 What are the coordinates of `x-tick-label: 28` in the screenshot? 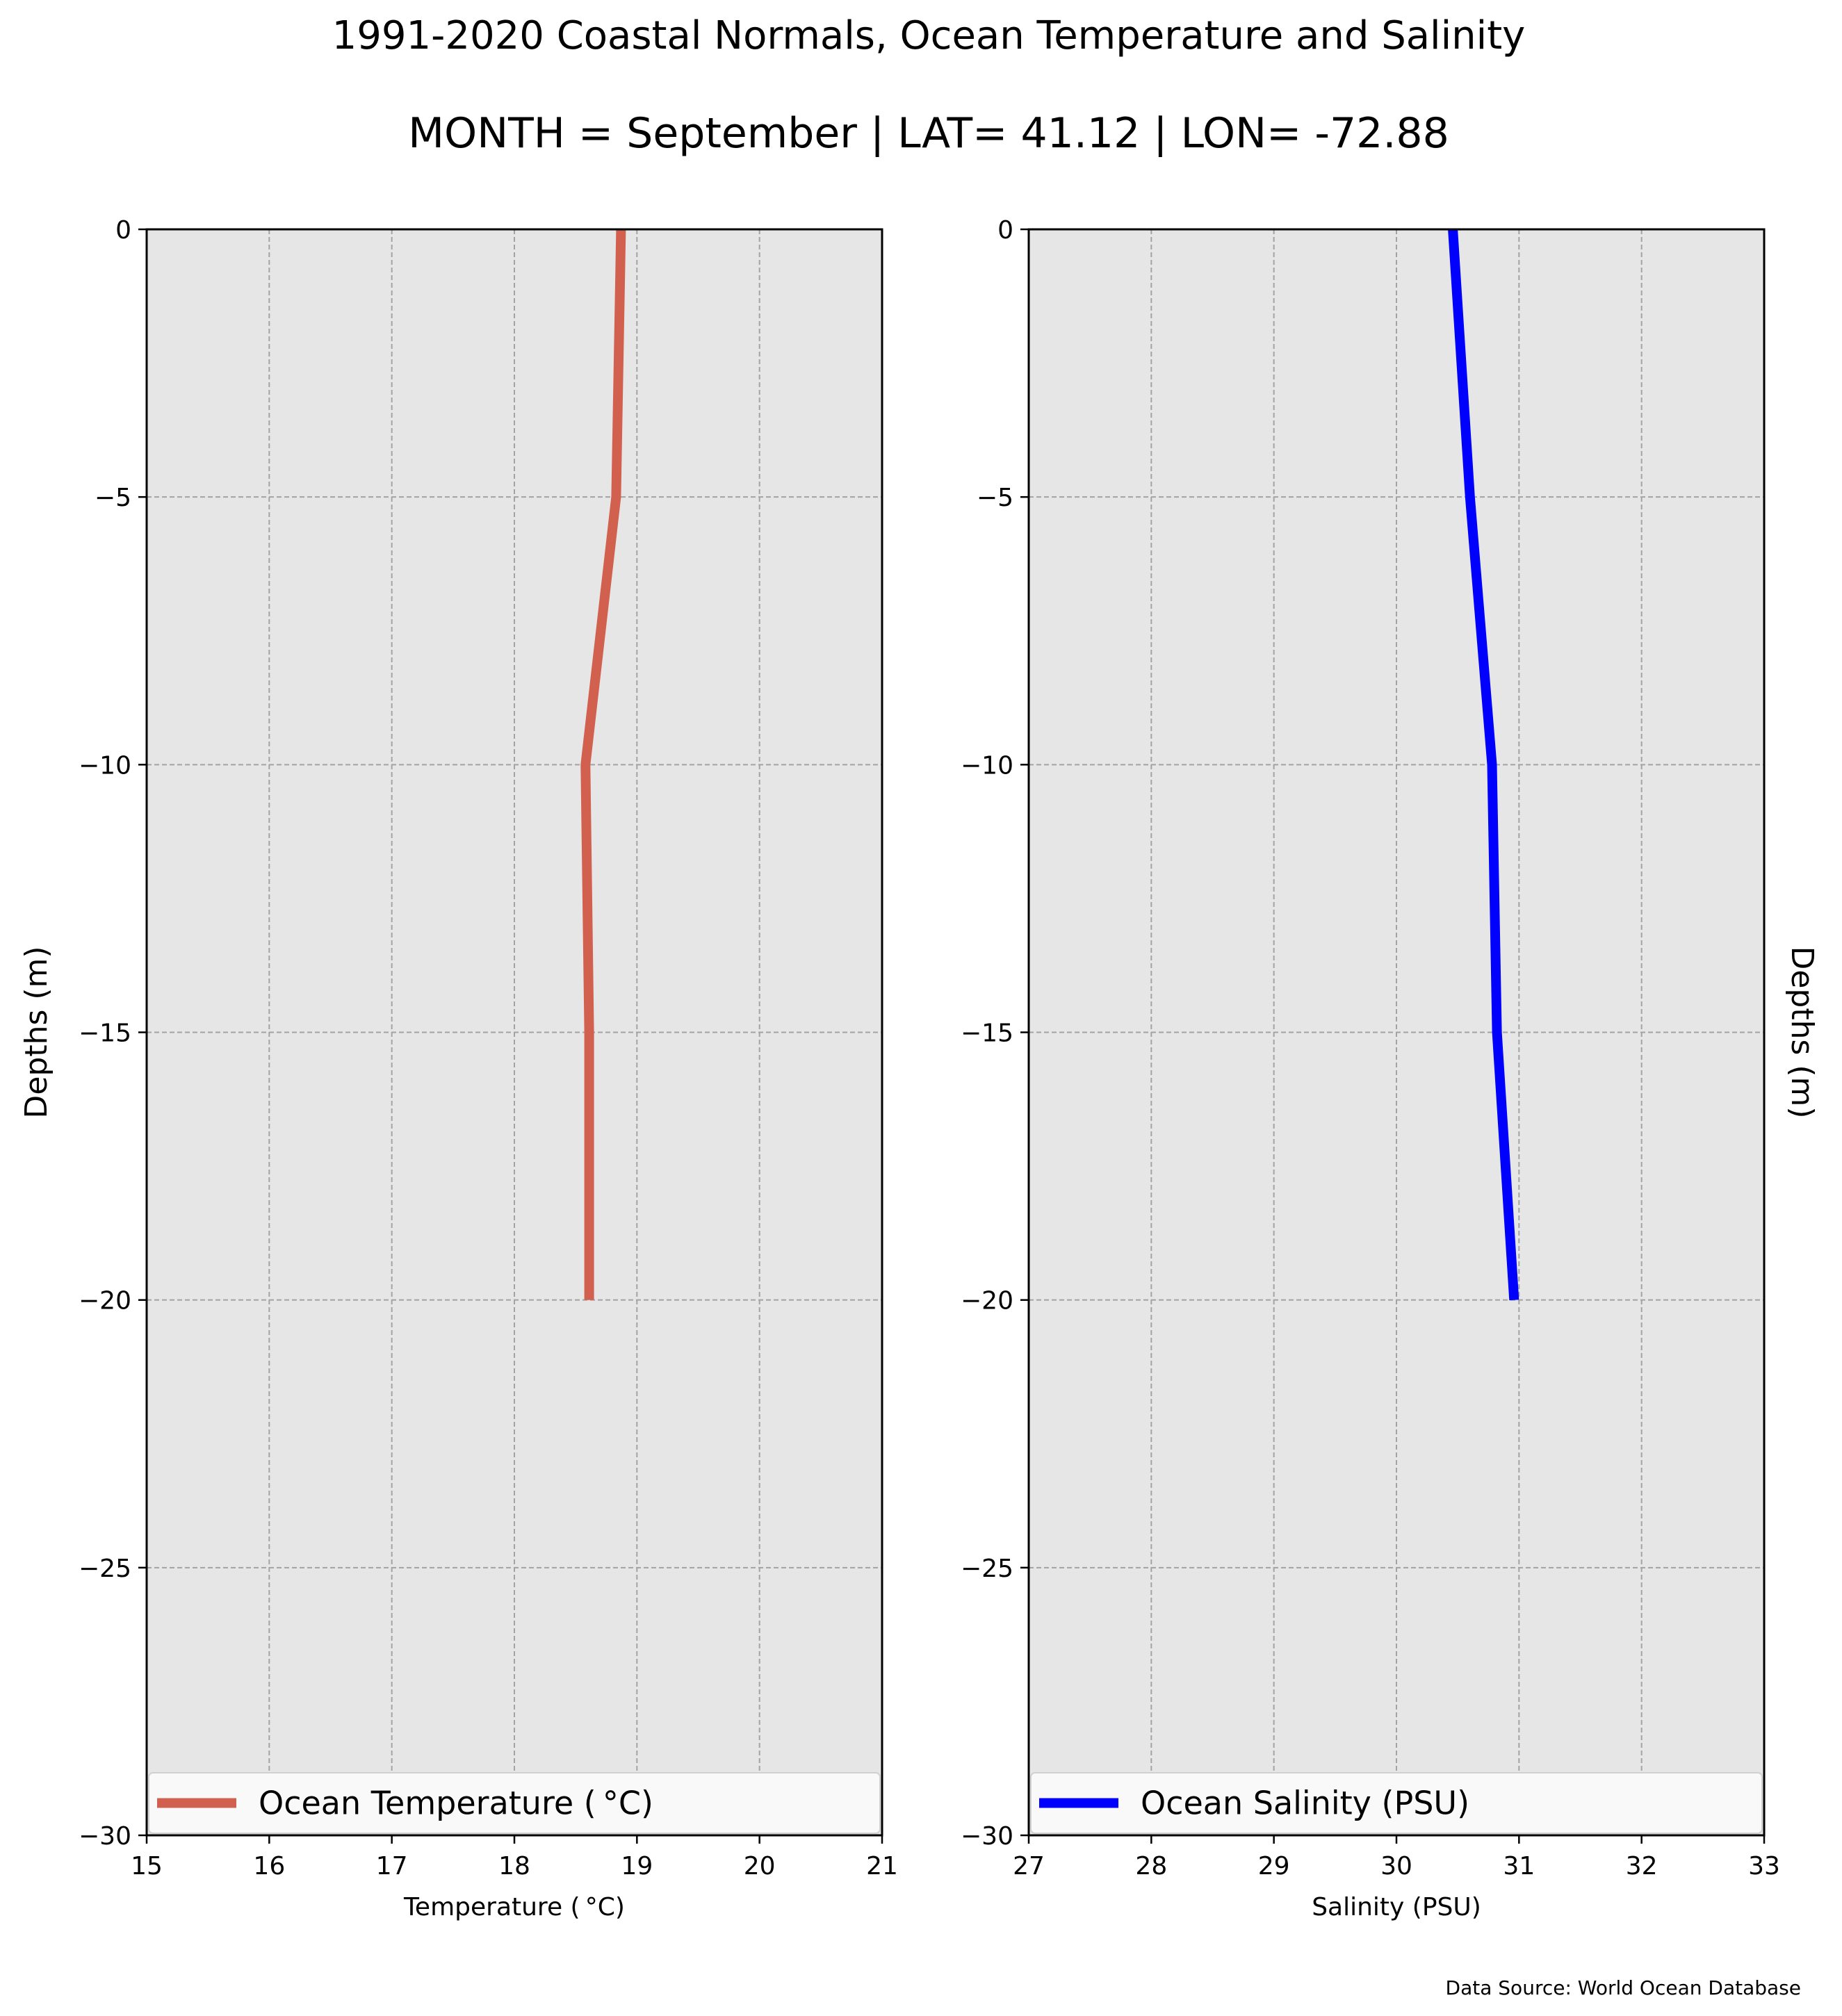 It's located at (1151, 1866).